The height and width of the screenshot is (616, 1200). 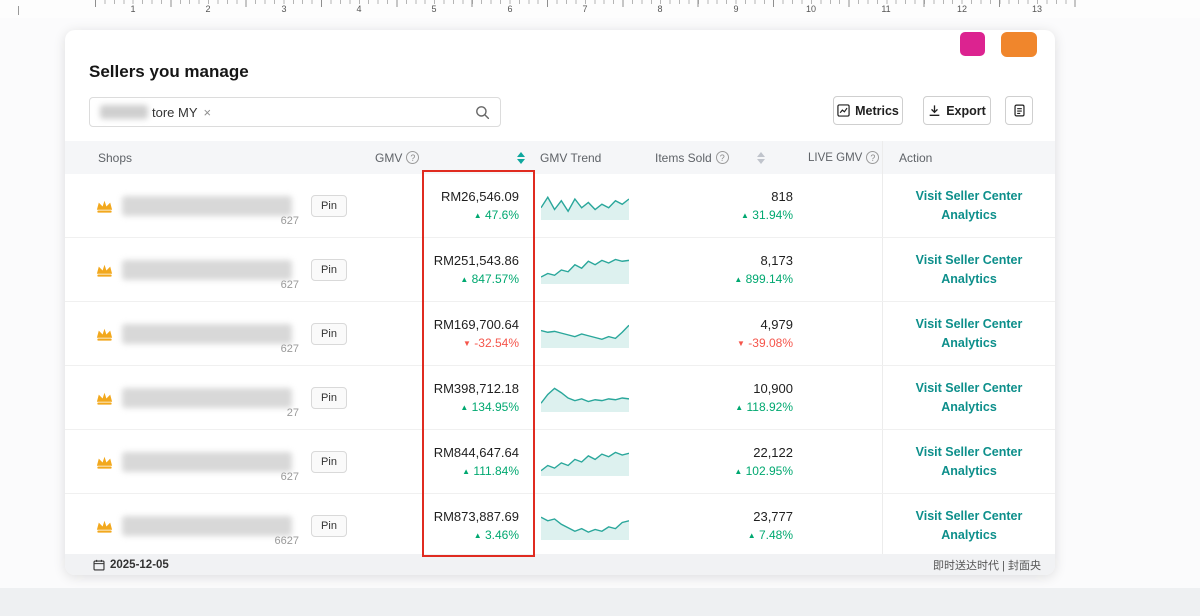 What do you see at coordinates (773, 388) in the screenshot?
I see `items-sold-value: 10,900` at bounding box center [773, 388].